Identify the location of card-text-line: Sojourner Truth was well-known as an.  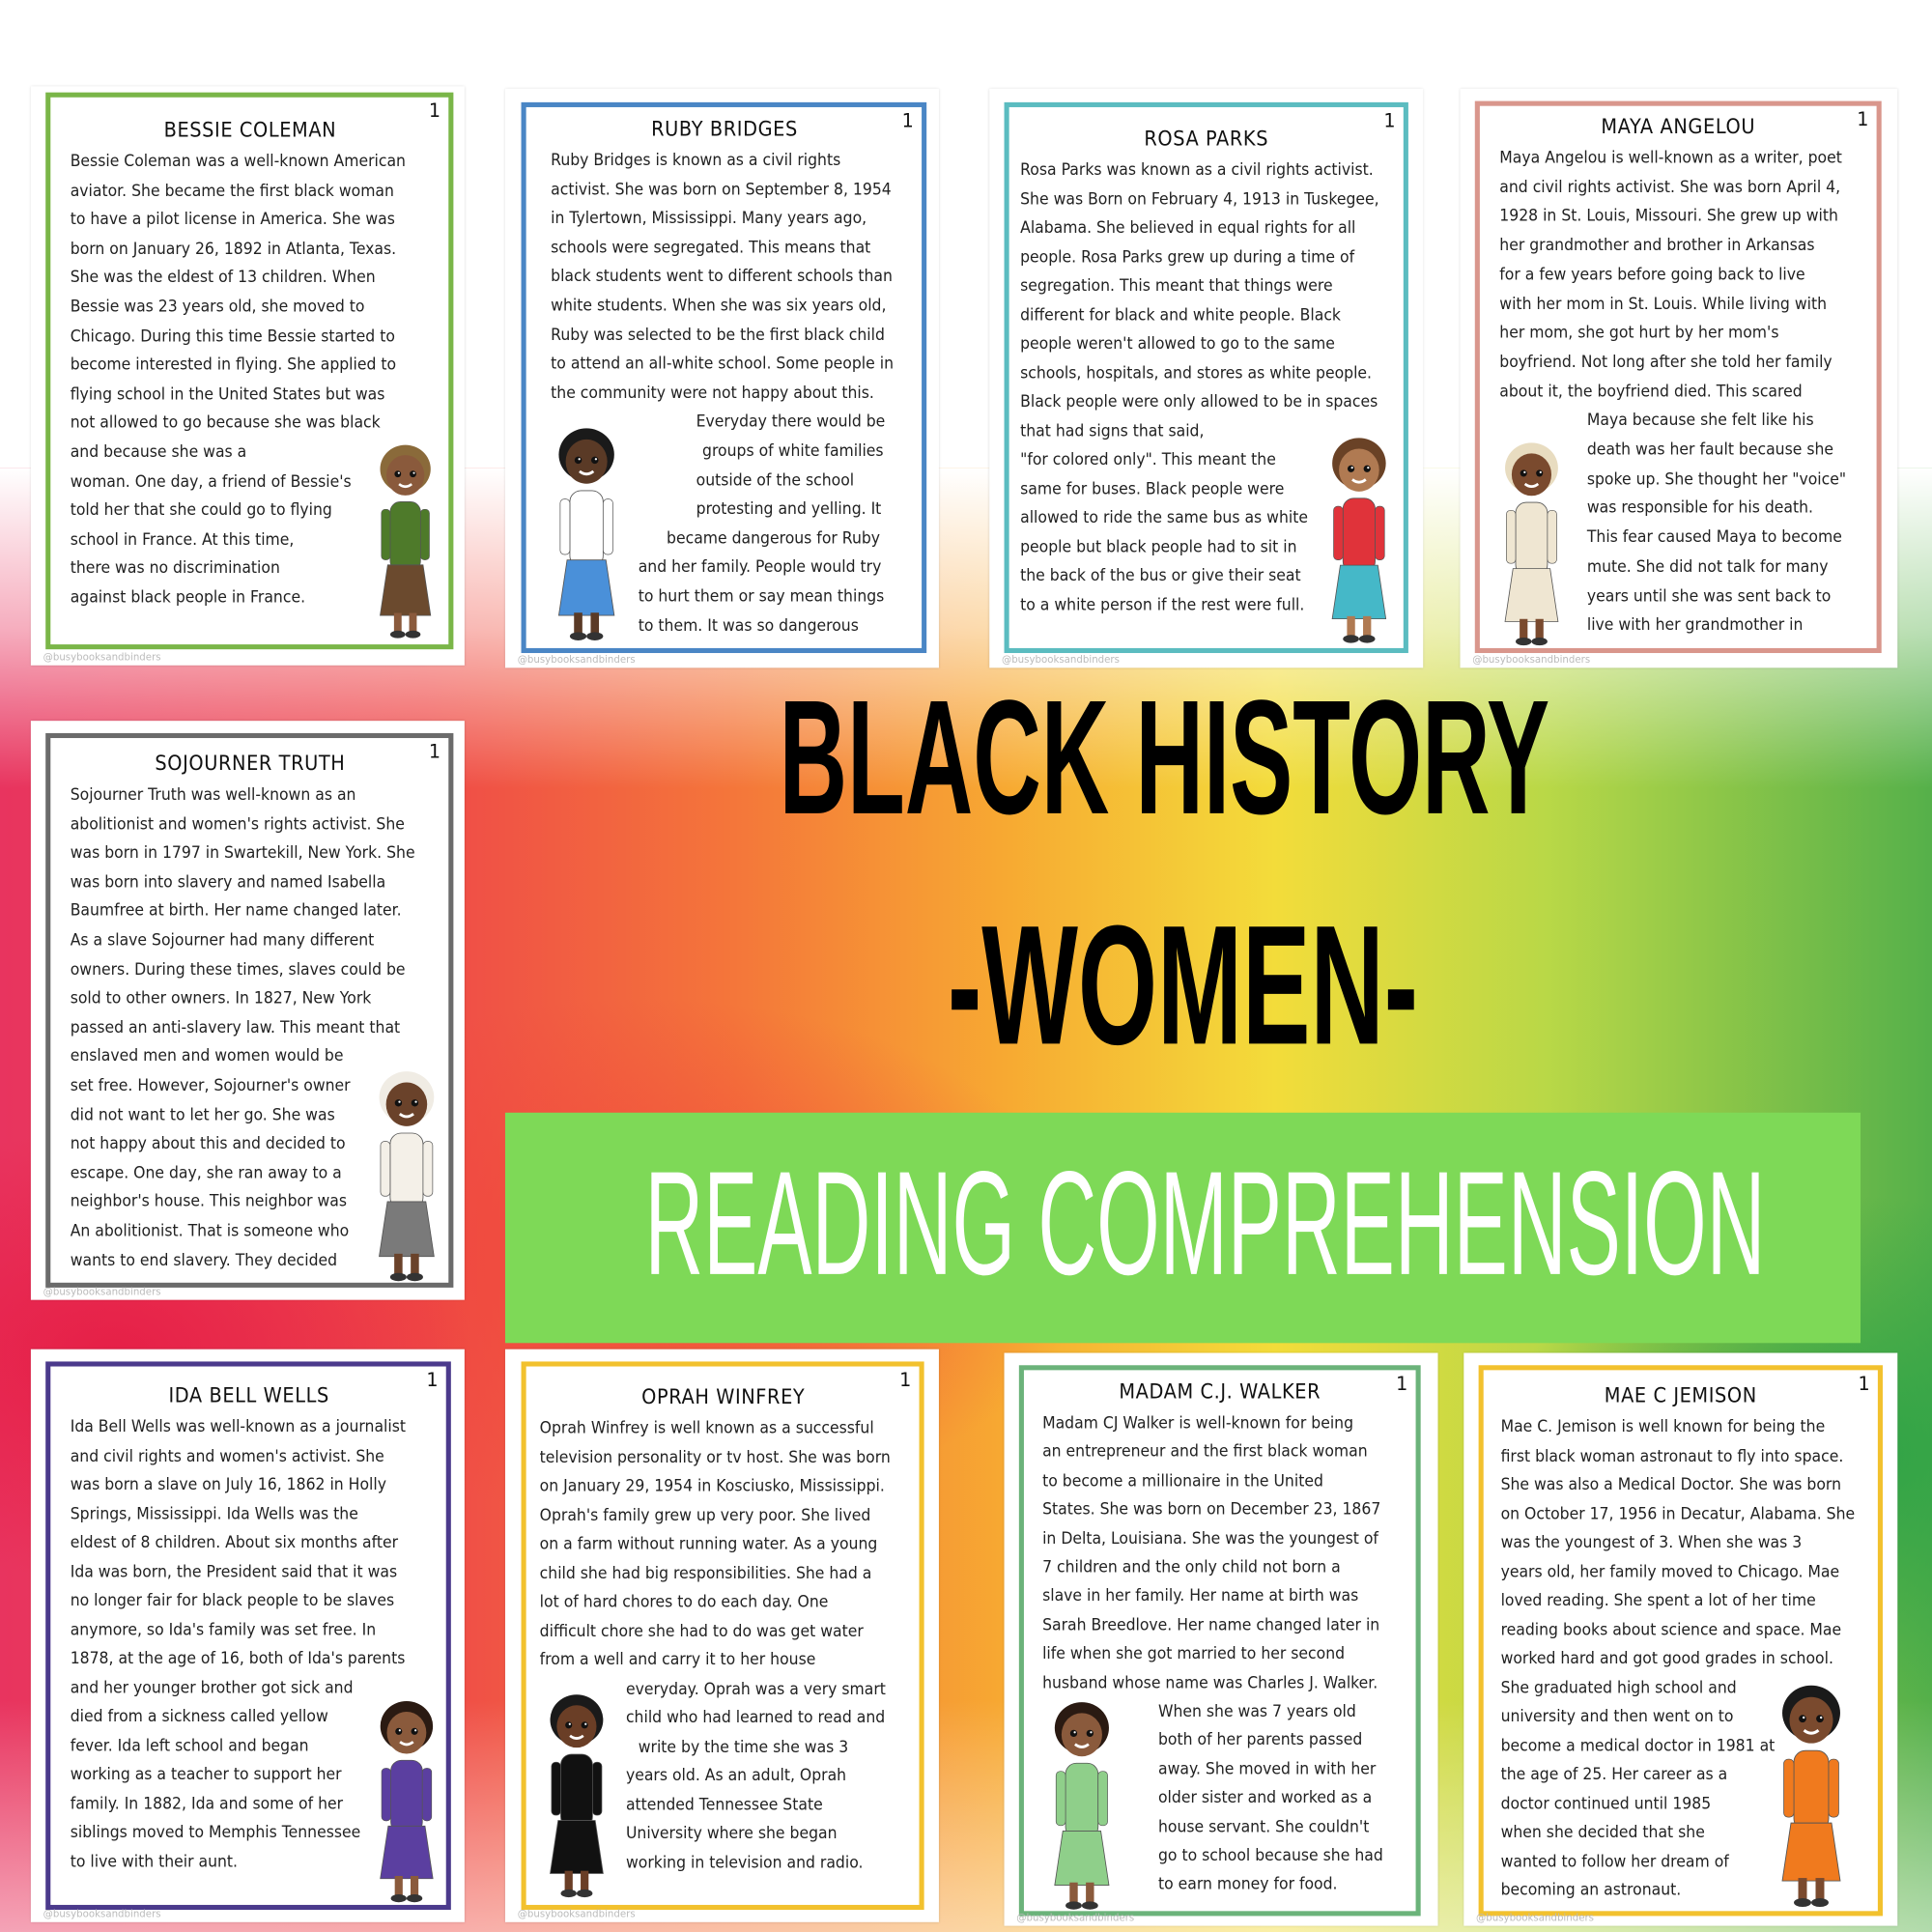
(213, 795).